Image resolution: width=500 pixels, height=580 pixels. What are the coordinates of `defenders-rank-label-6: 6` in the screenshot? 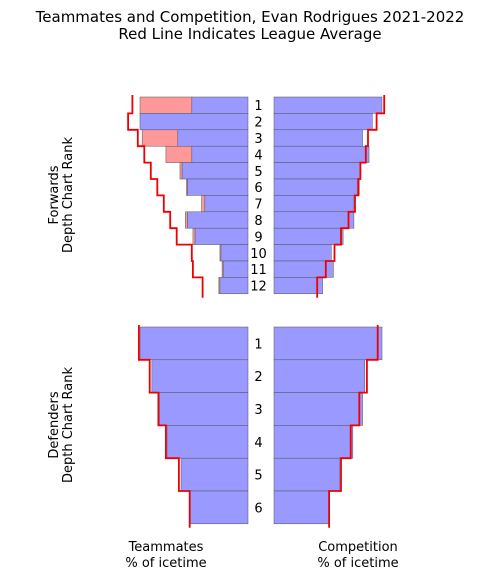 It's located at (258, 508).